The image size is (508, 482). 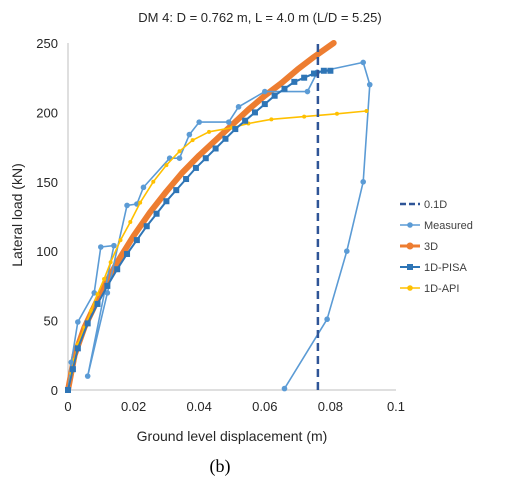 What do you see at coordinates (220, 466) in the screenshot?
I see `figure-caption: (b)` at bounding box center [220, 466].